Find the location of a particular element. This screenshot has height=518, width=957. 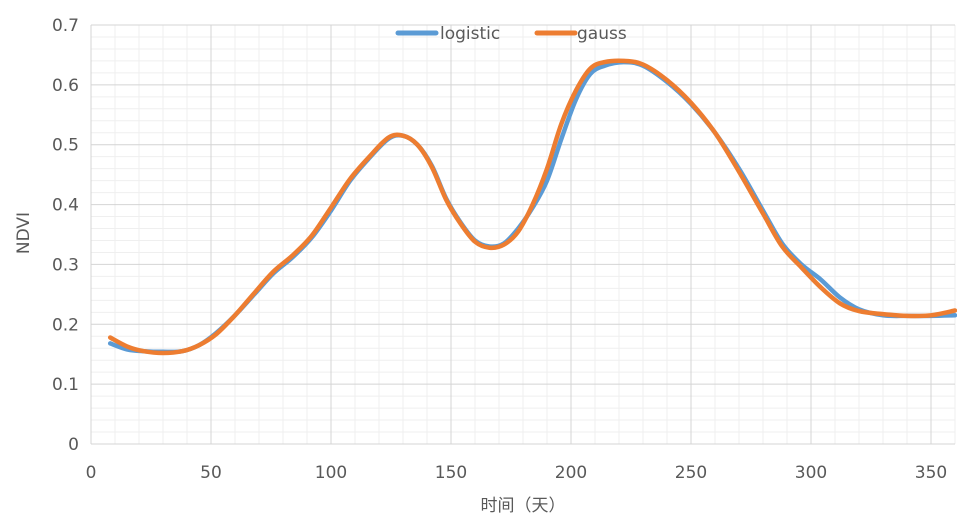

y-axis-tick-labels: 0 0.1 0.2 0.3 0.4 0.5 0.6 0.7 is located at coordinates (65, 235).